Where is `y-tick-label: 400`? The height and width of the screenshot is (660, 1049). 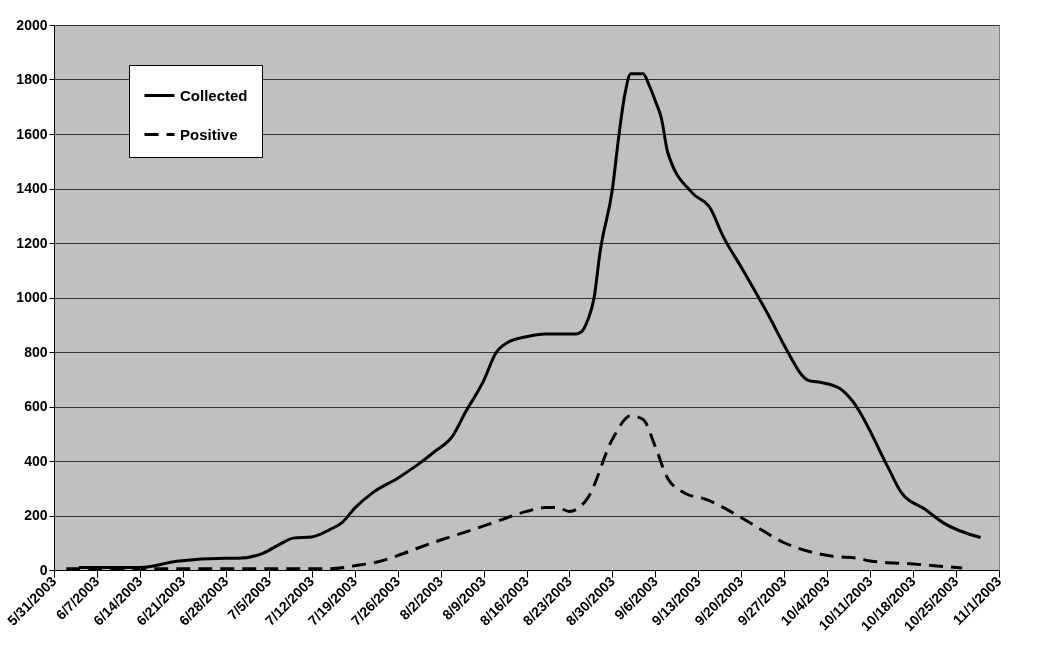 y-tick-label: 400 is located at coordinates (36, 460).